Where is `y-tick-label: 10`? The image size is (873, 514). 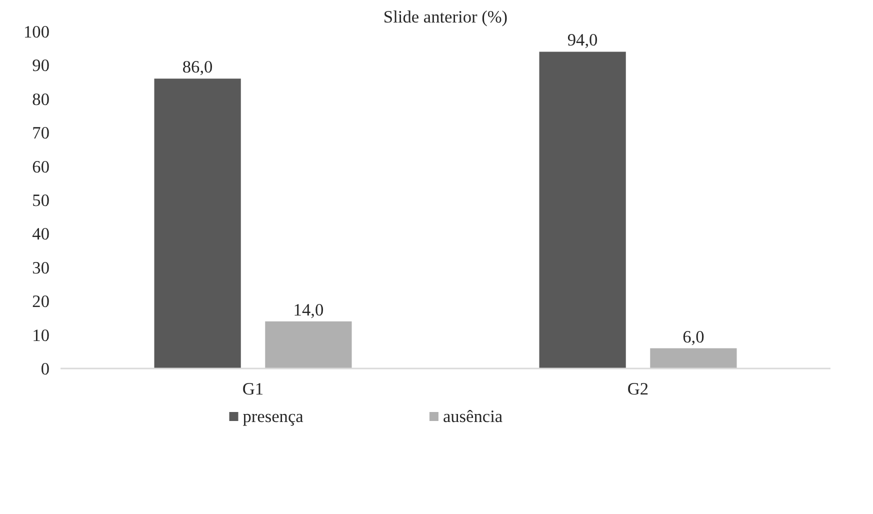 y-tick-label: 10 is located at coordinates (41, 335).